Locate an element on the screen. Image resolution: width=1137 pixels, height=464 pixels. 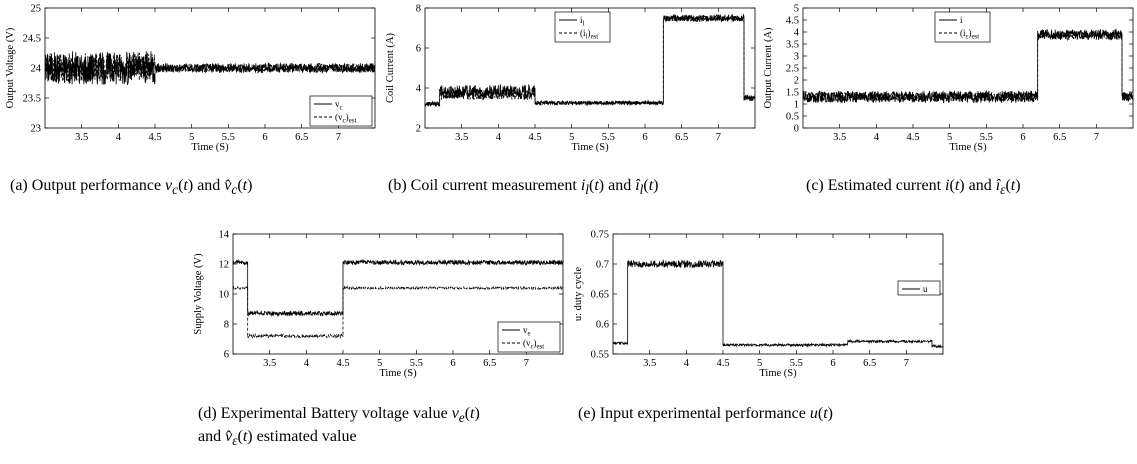
legend-box-b is located at coordinates (582, 27).